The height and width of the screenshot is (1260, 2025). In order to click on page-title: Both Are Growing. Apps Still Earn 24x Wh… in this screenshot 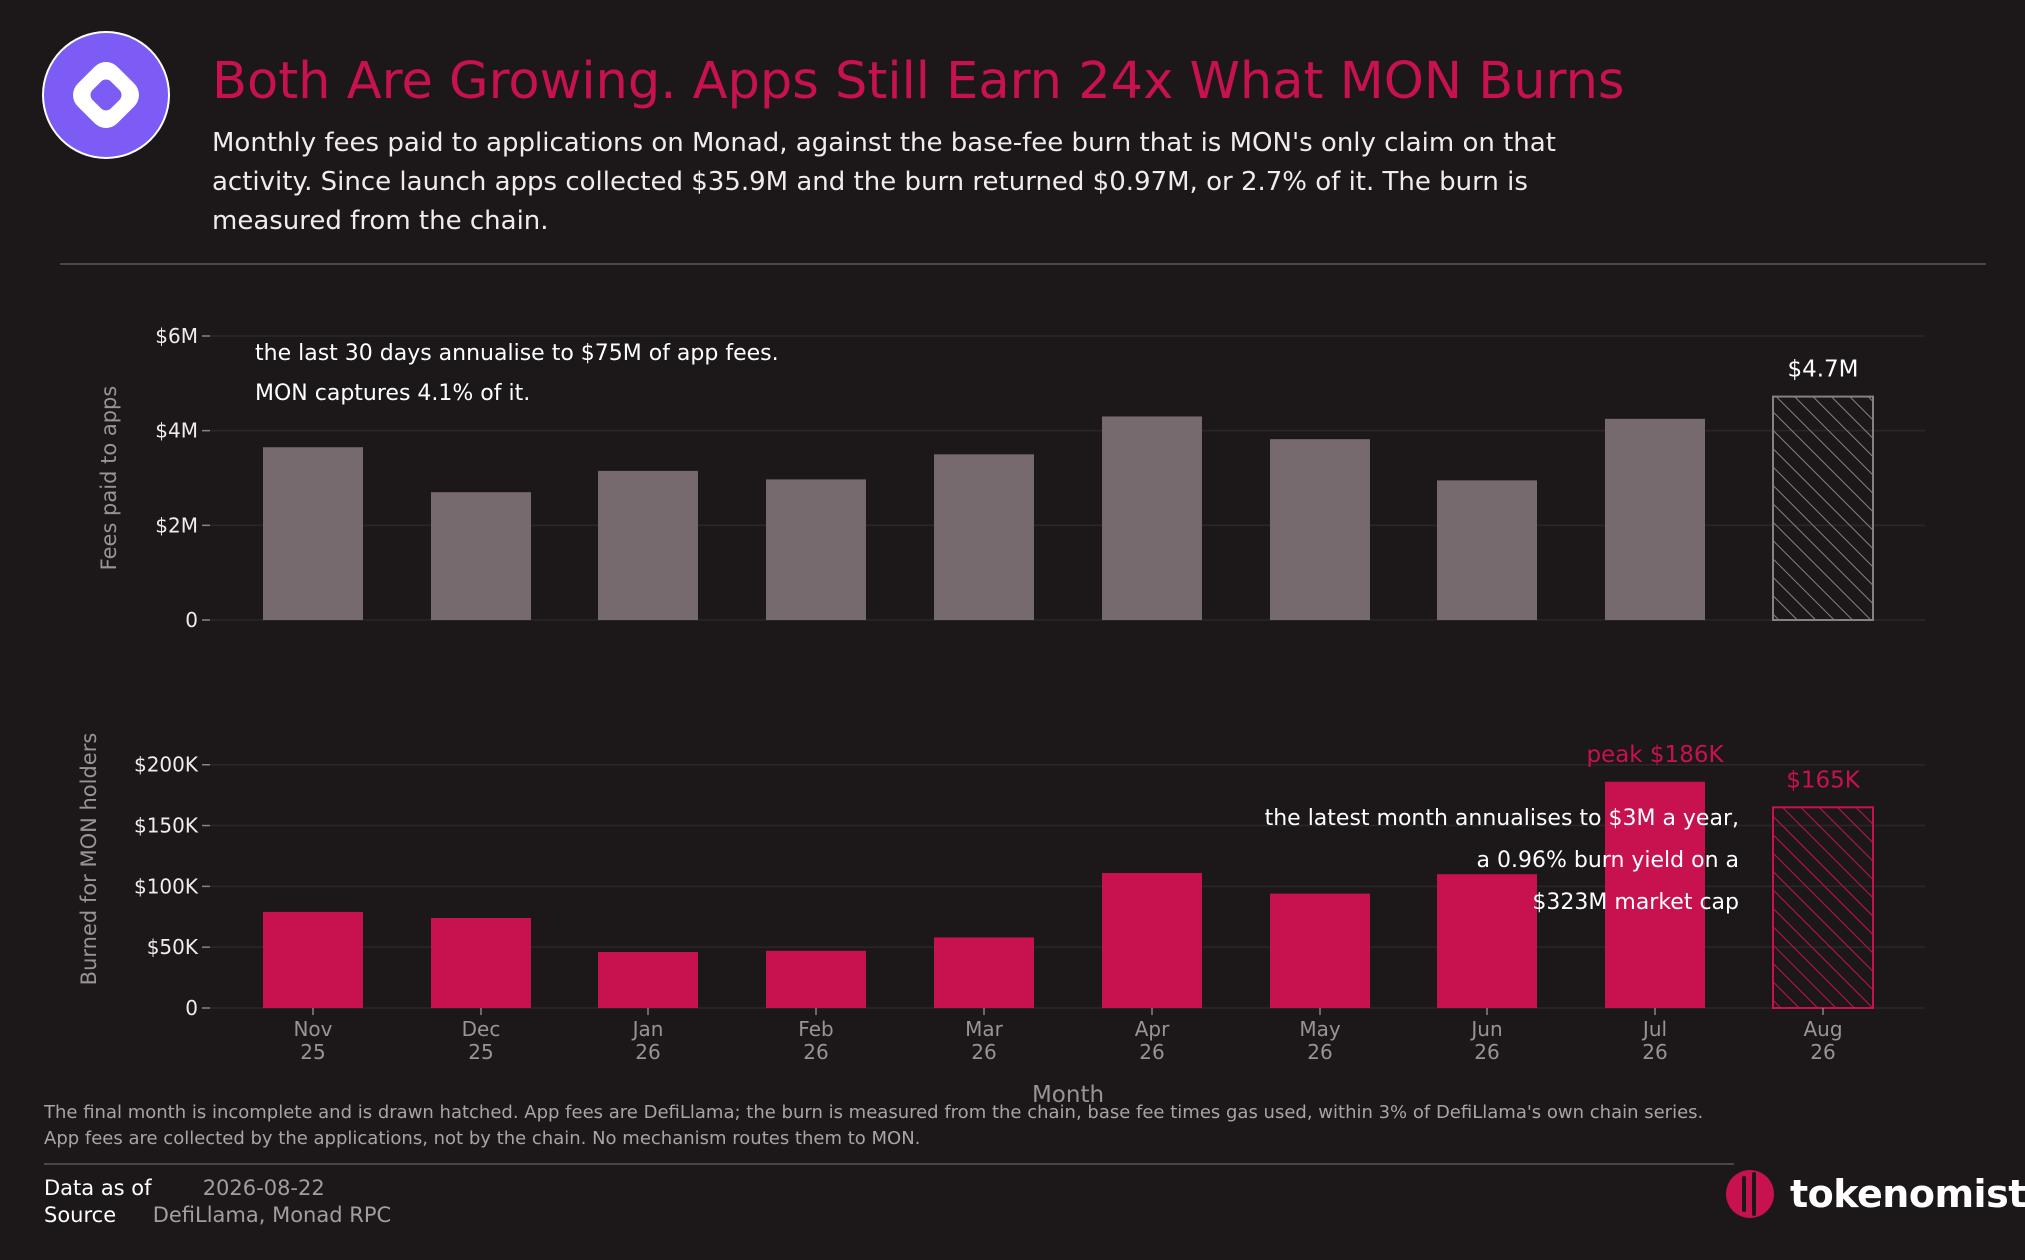, I will do `click(918, 81)`.